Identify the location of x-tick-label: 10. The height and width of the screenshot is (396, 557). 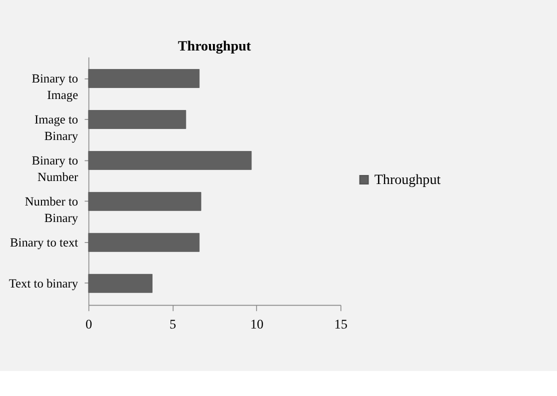
(257, 324).